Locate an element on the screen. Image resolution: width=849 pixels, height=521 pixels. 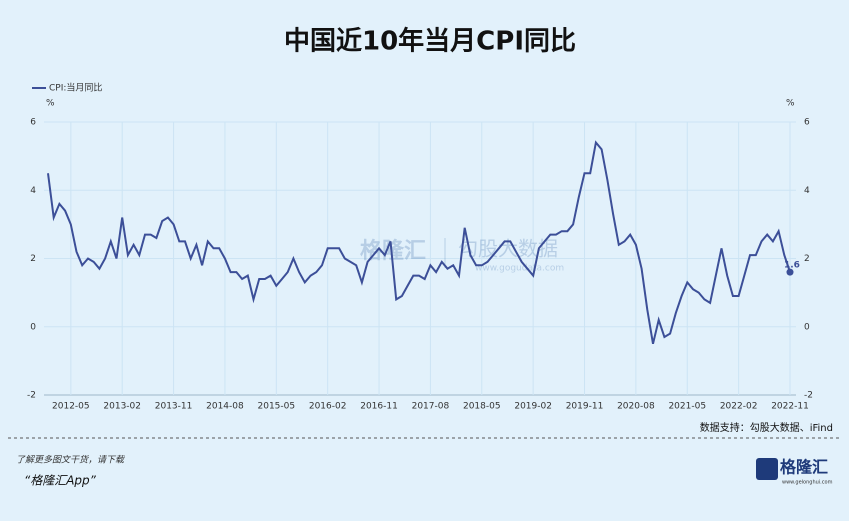
x-tick-label: 2014-08 is located at coordinates (225, 407).